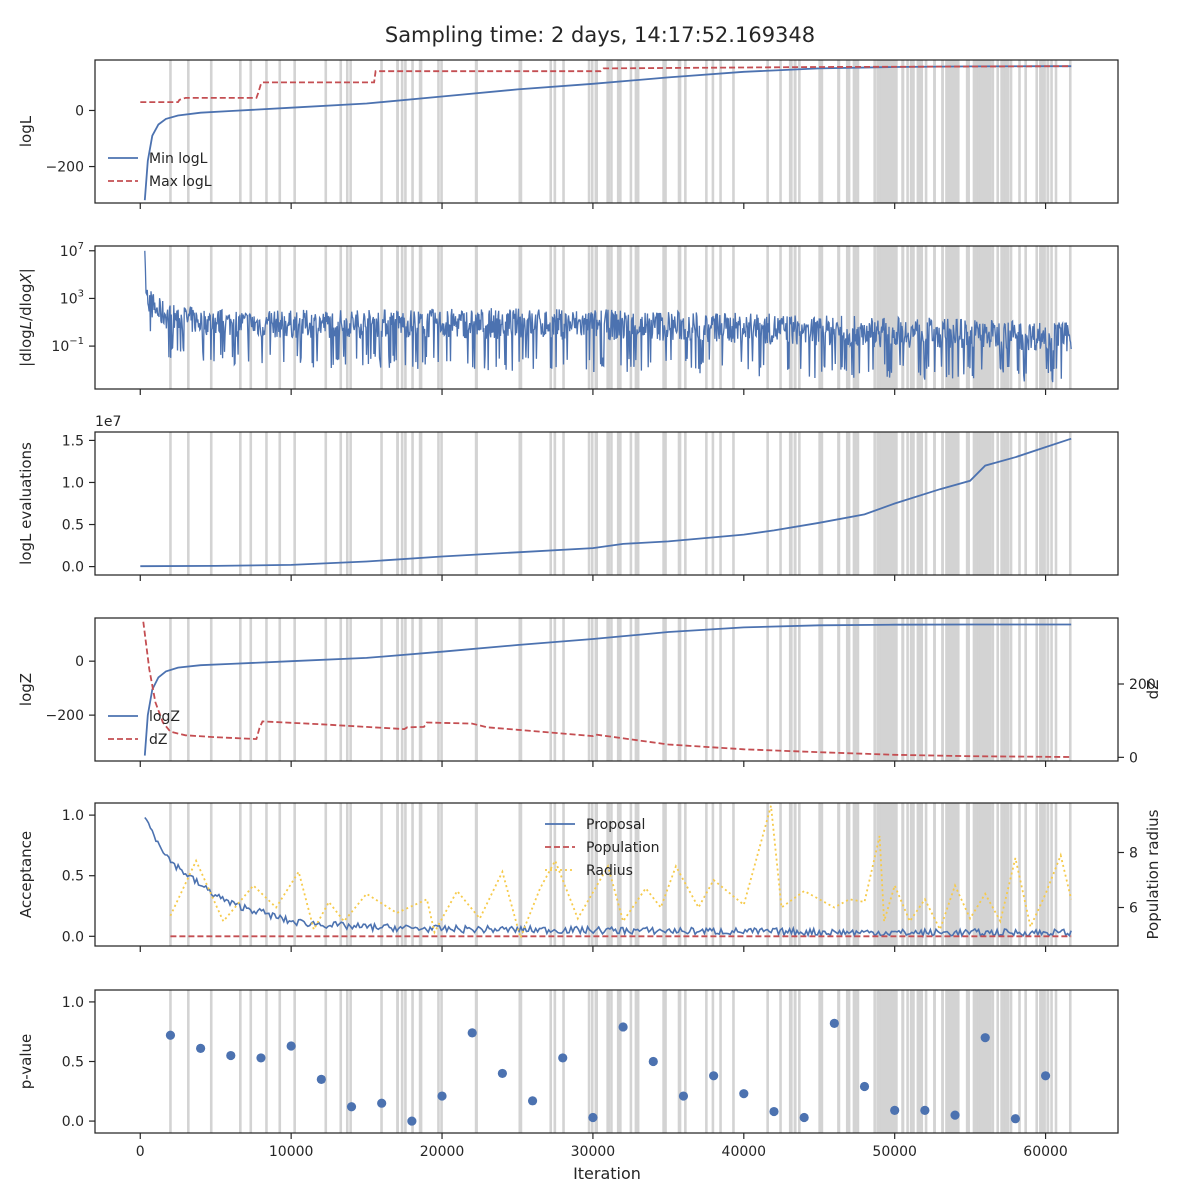 The height and width of the screenshot is (1200, 1200). I want to click on y-axis-label-part: log, so click(26, 340).